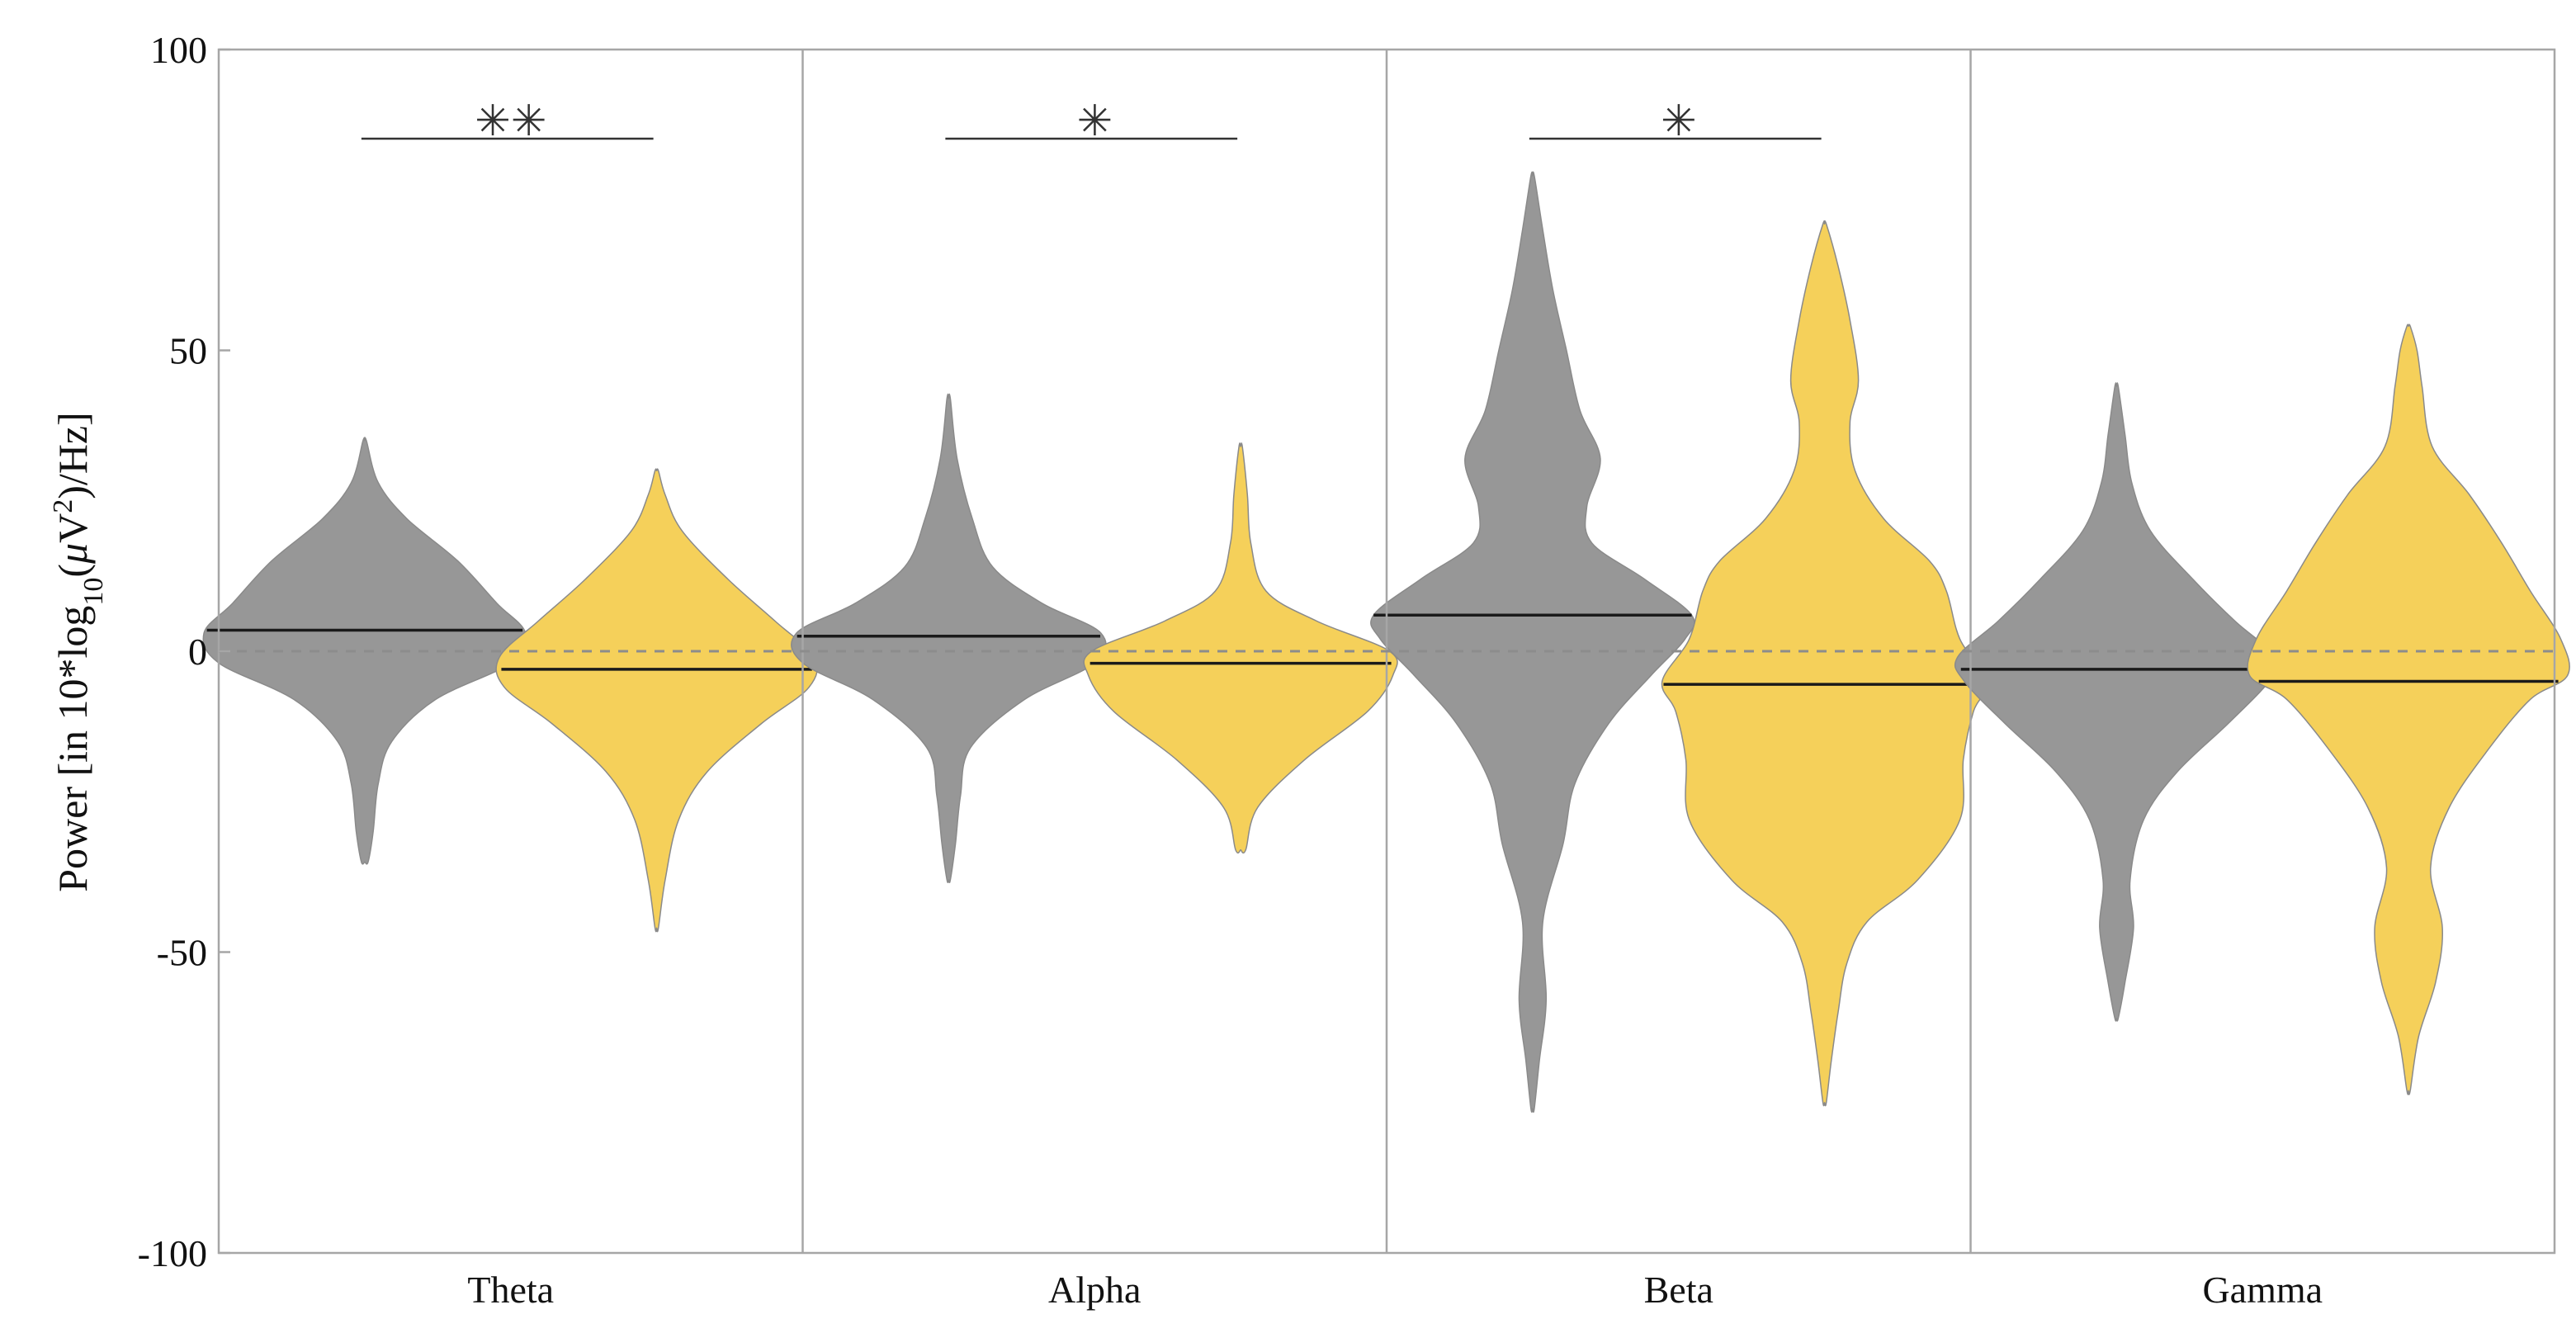 The width and height of the screenshot is (2576, 1333). I want to click on significance-marker-theta: ✳✳, so click(510, 121).